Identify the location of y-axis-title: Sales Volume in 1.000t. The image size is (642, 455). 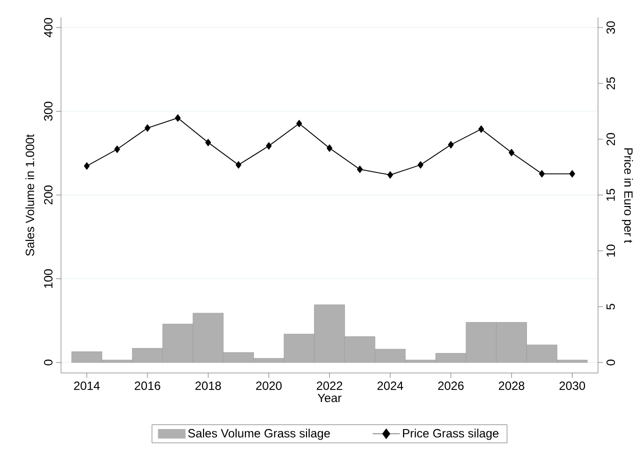
(29, 195).